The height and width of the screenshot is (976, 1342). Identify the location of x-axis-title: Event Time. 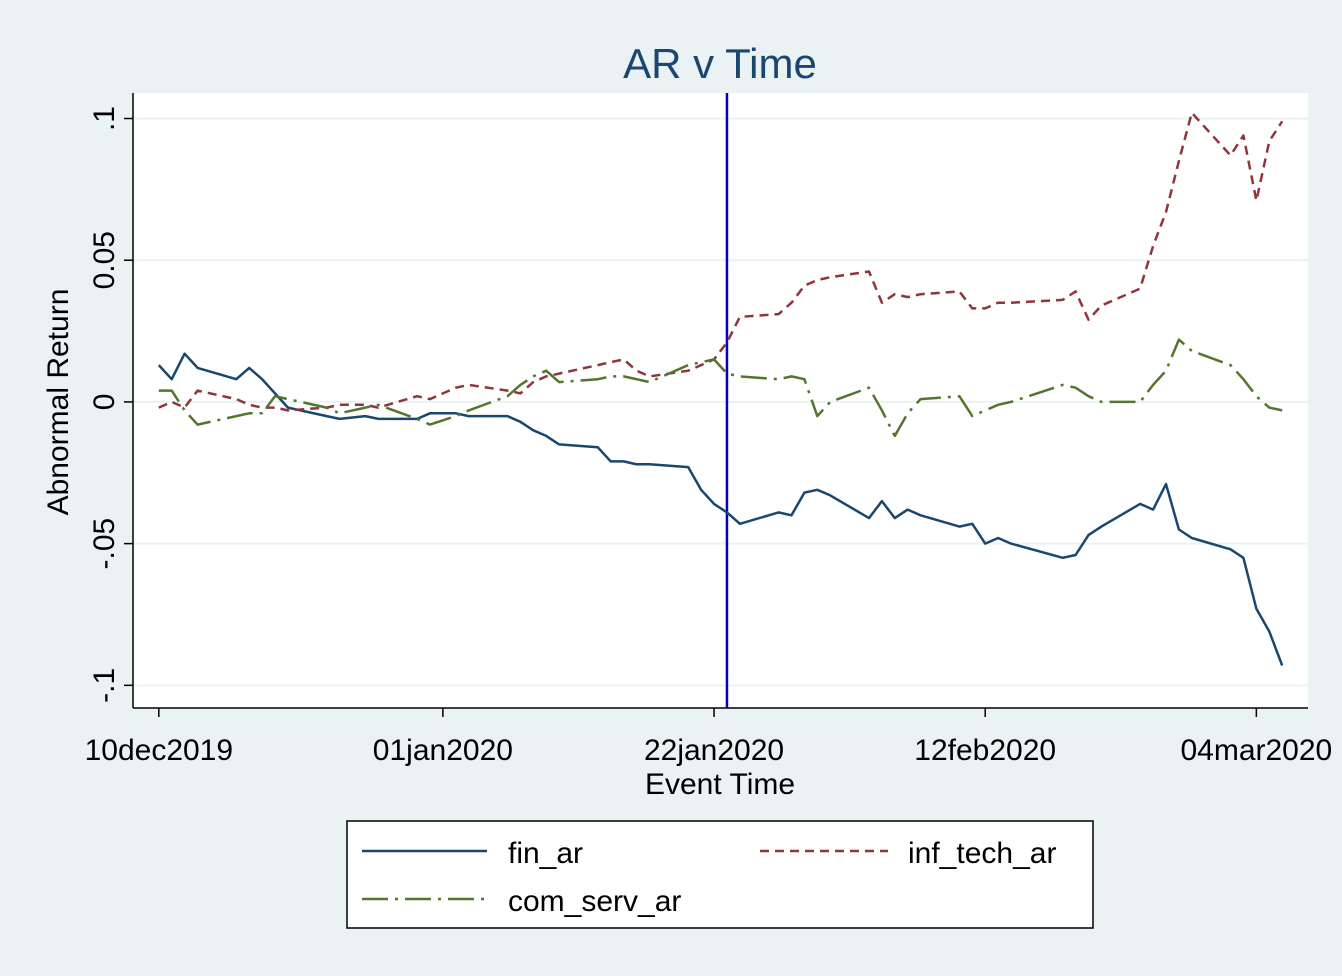
(720, 784).